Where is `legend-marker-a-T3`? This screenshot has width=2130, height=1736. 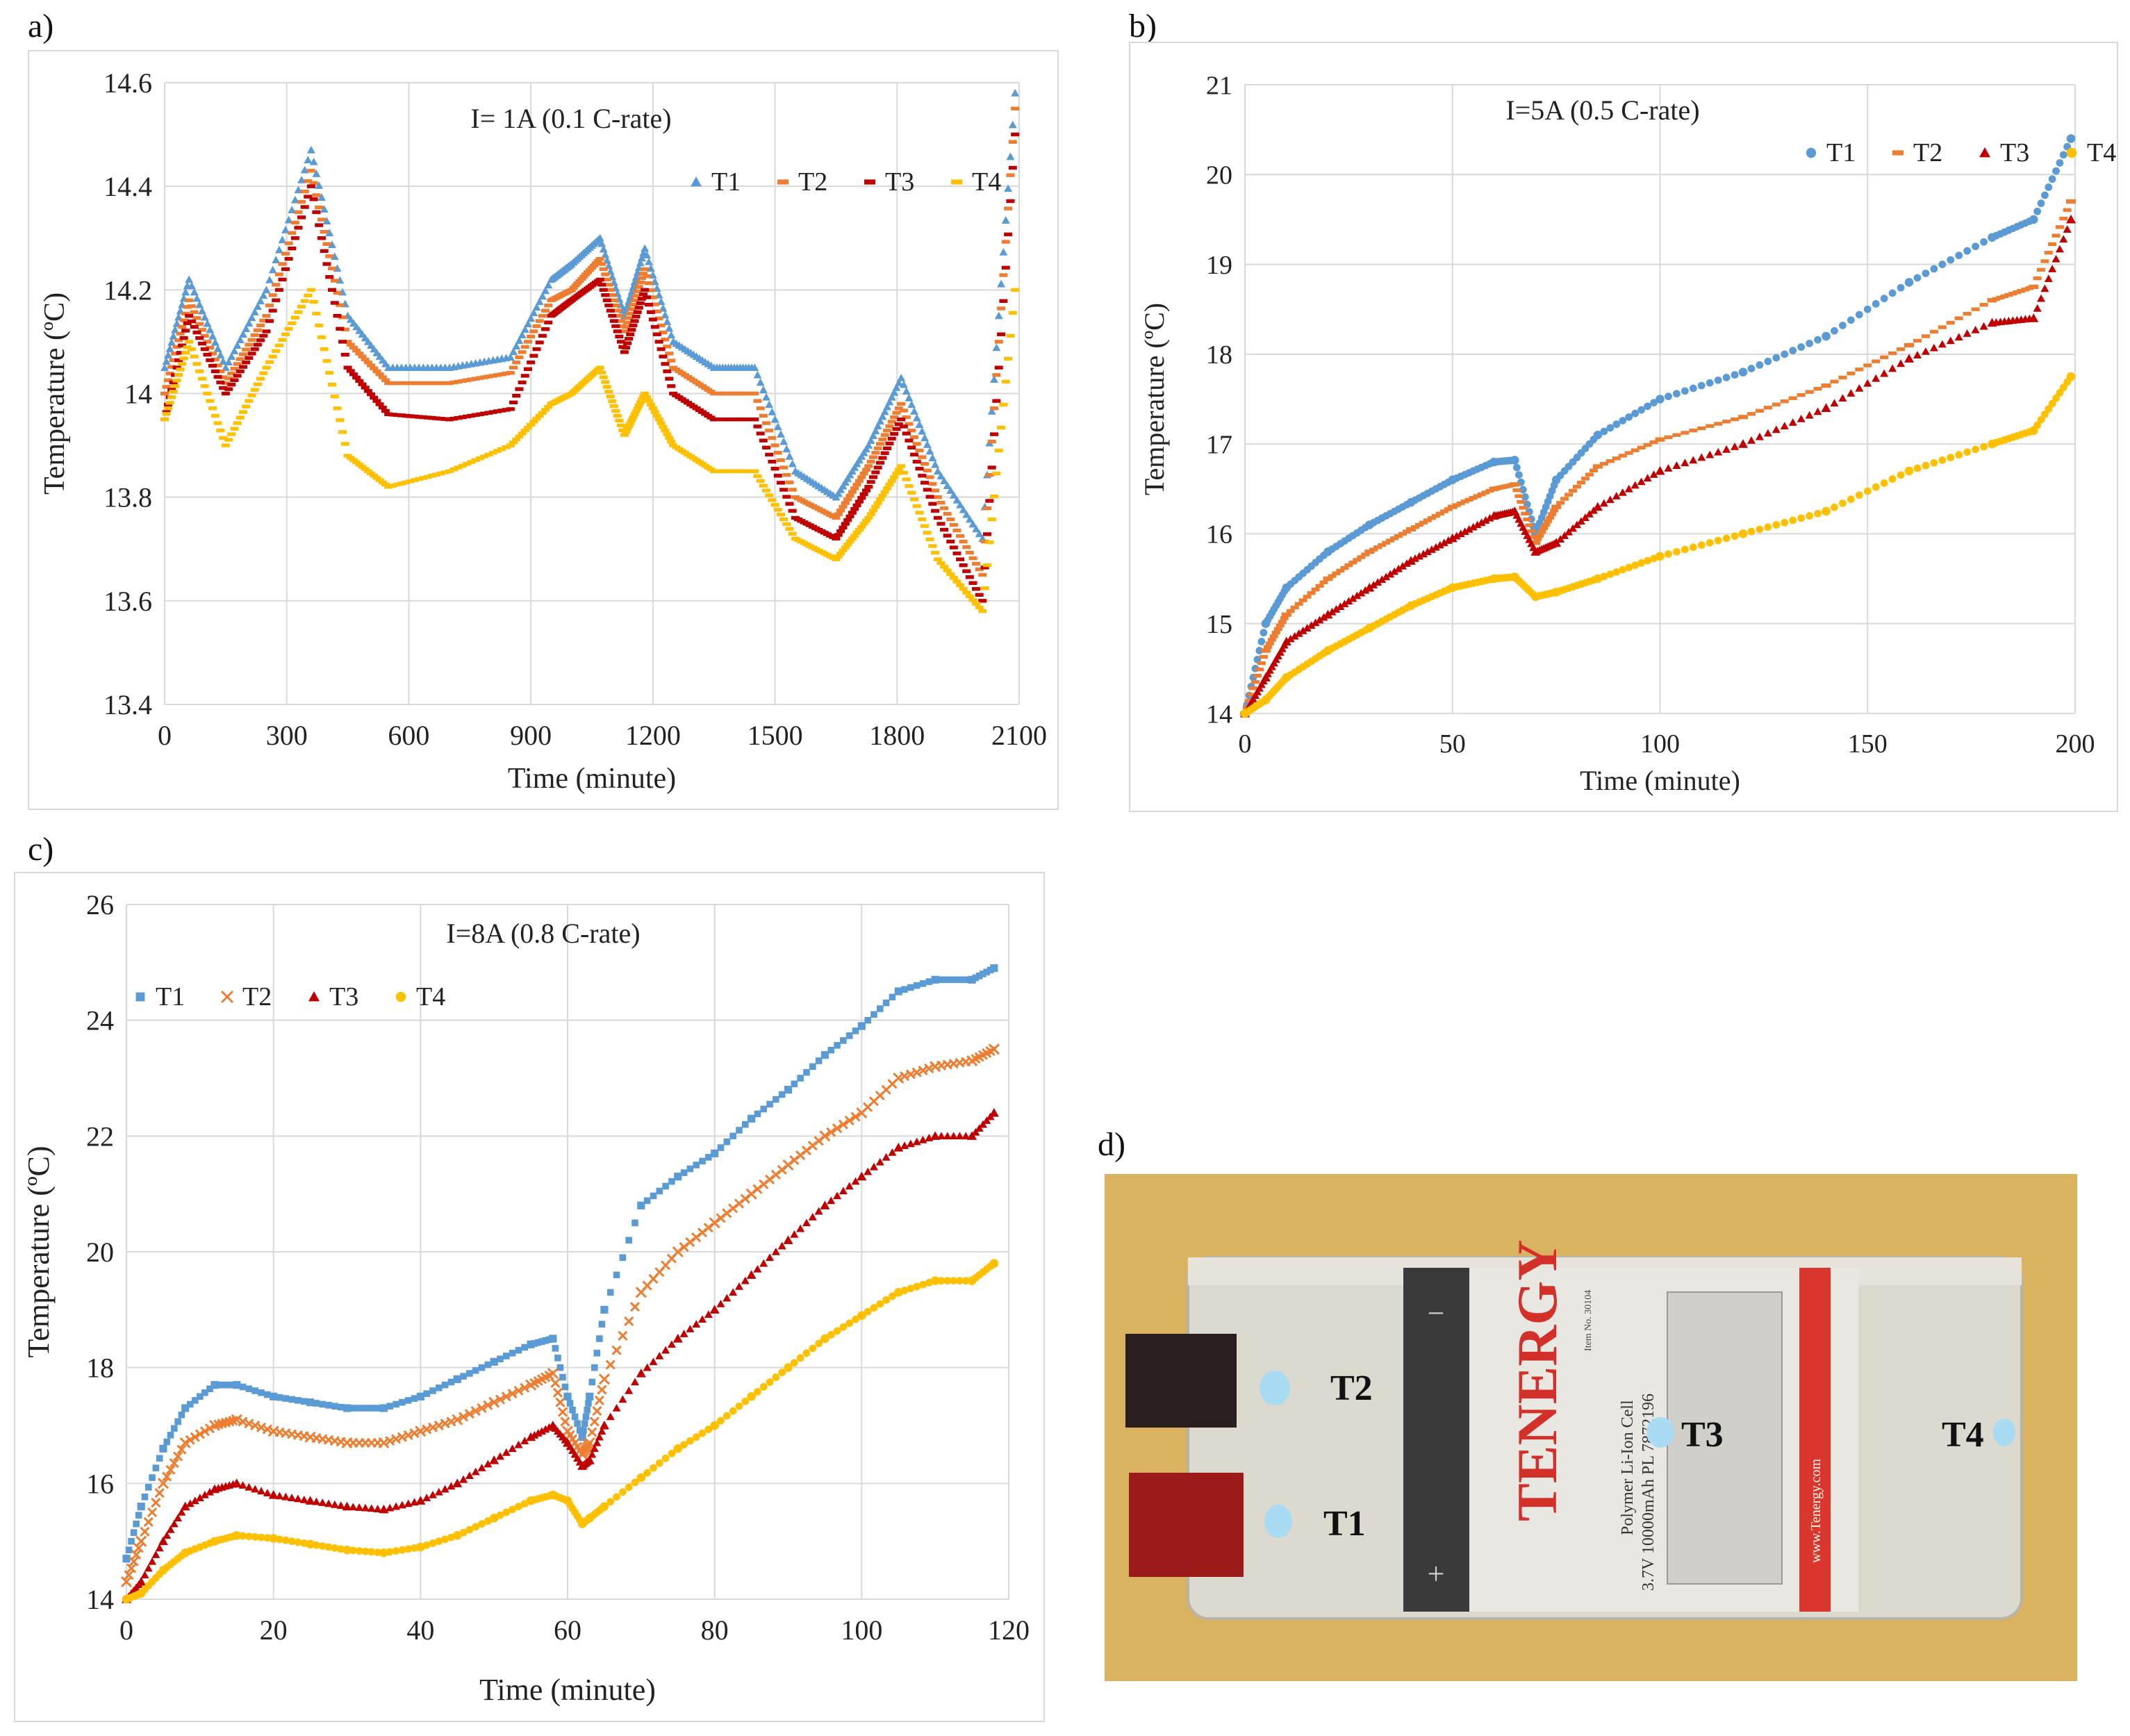 legend-marker-a-T3 is located at coordinates (869, 182).